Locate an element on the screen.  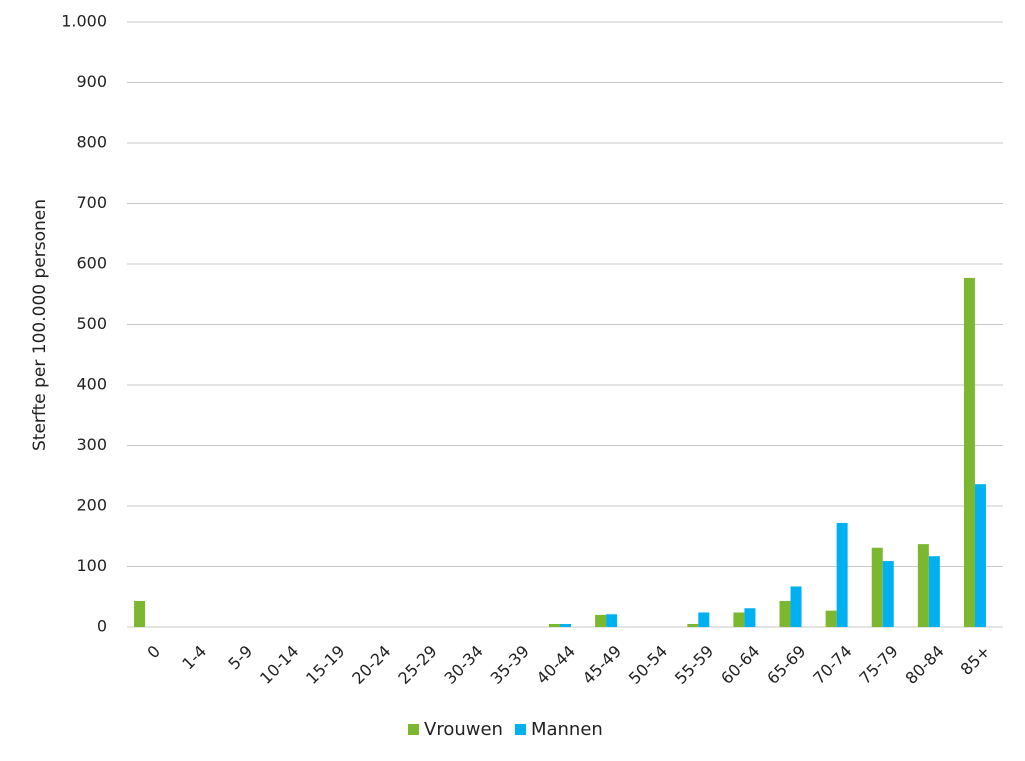
x-tick-label: 50-54 is located at coordinates (648, 665).